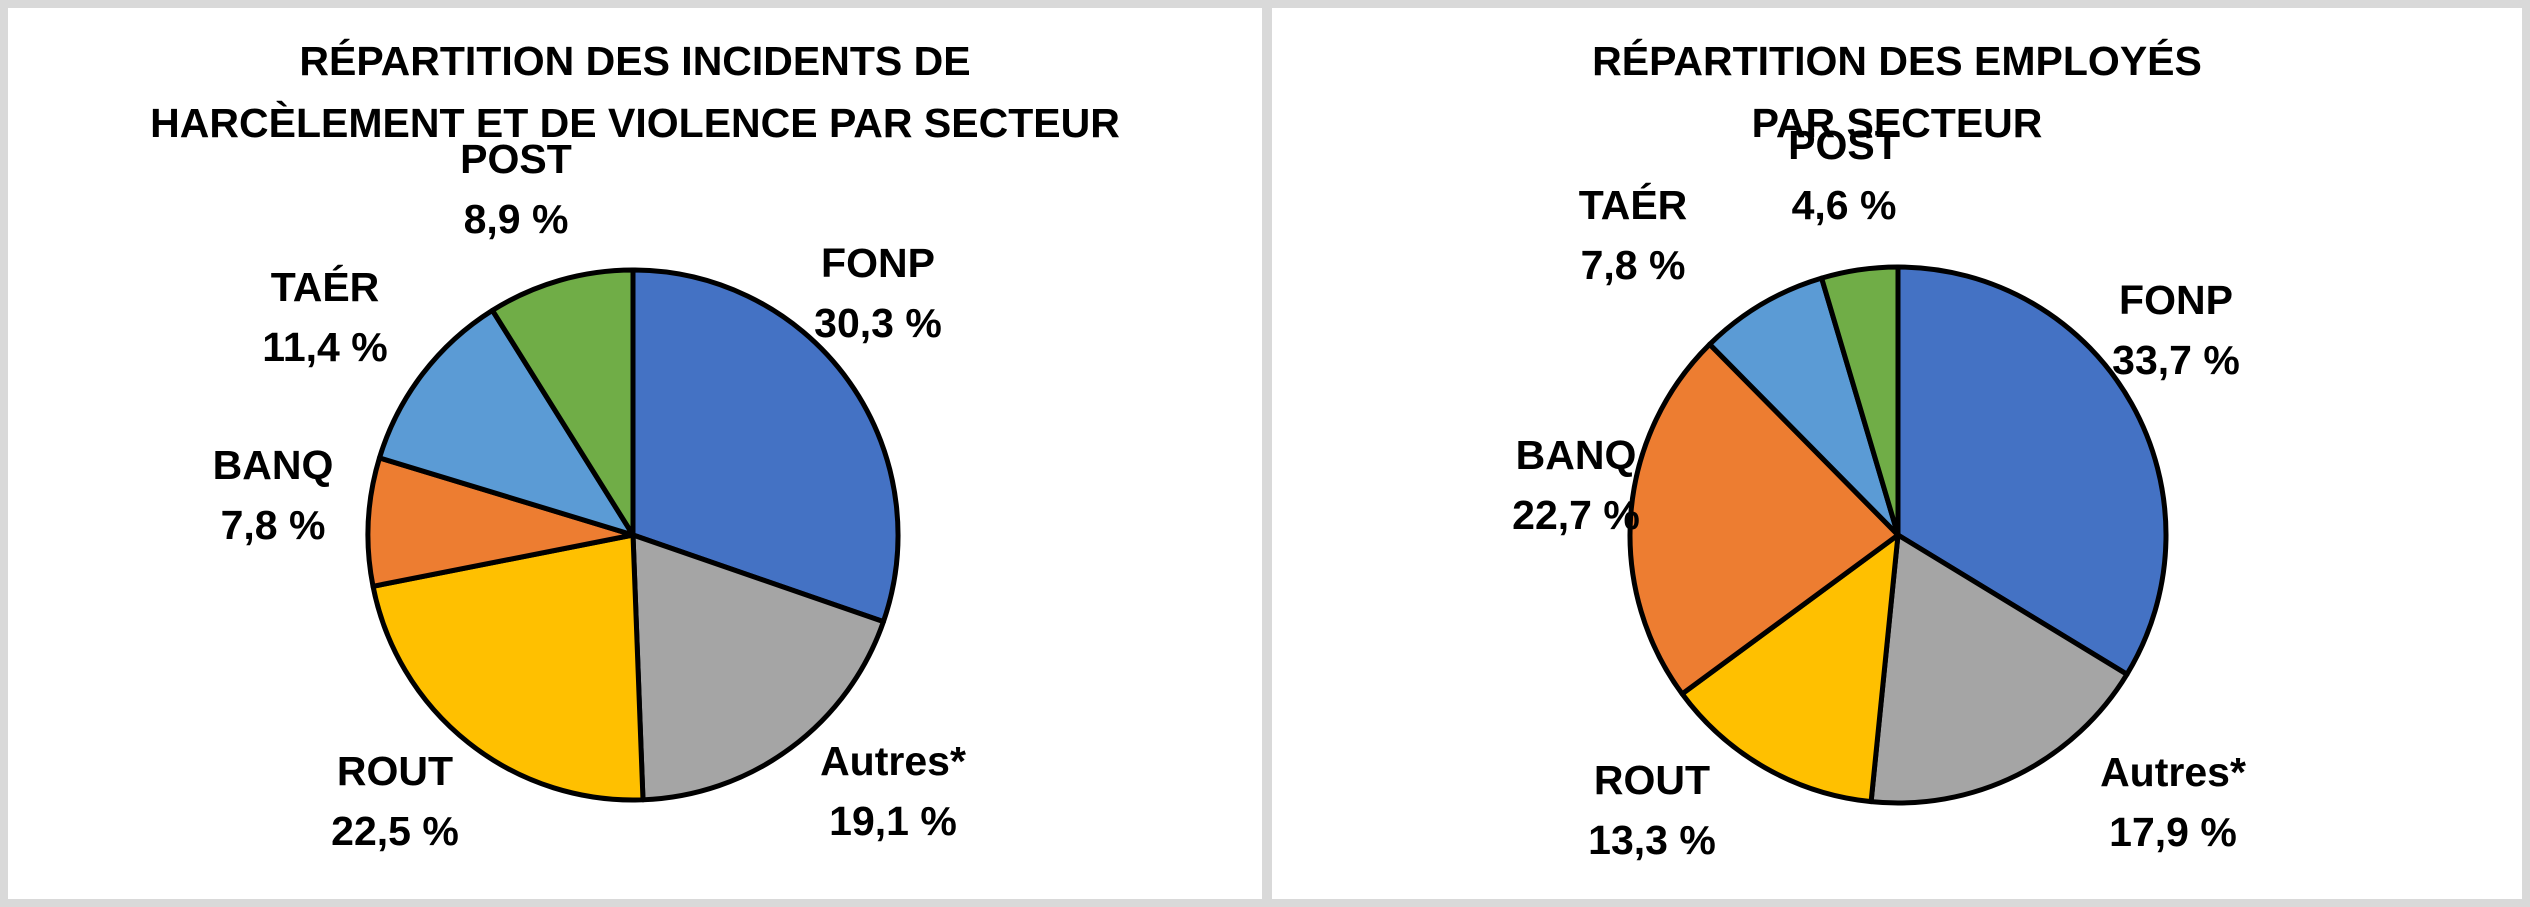  What do you see at coordinates (878, 323) in the screenshot?
I see `slice-value-label: 30,3 %` at bounding box center [878, 323].